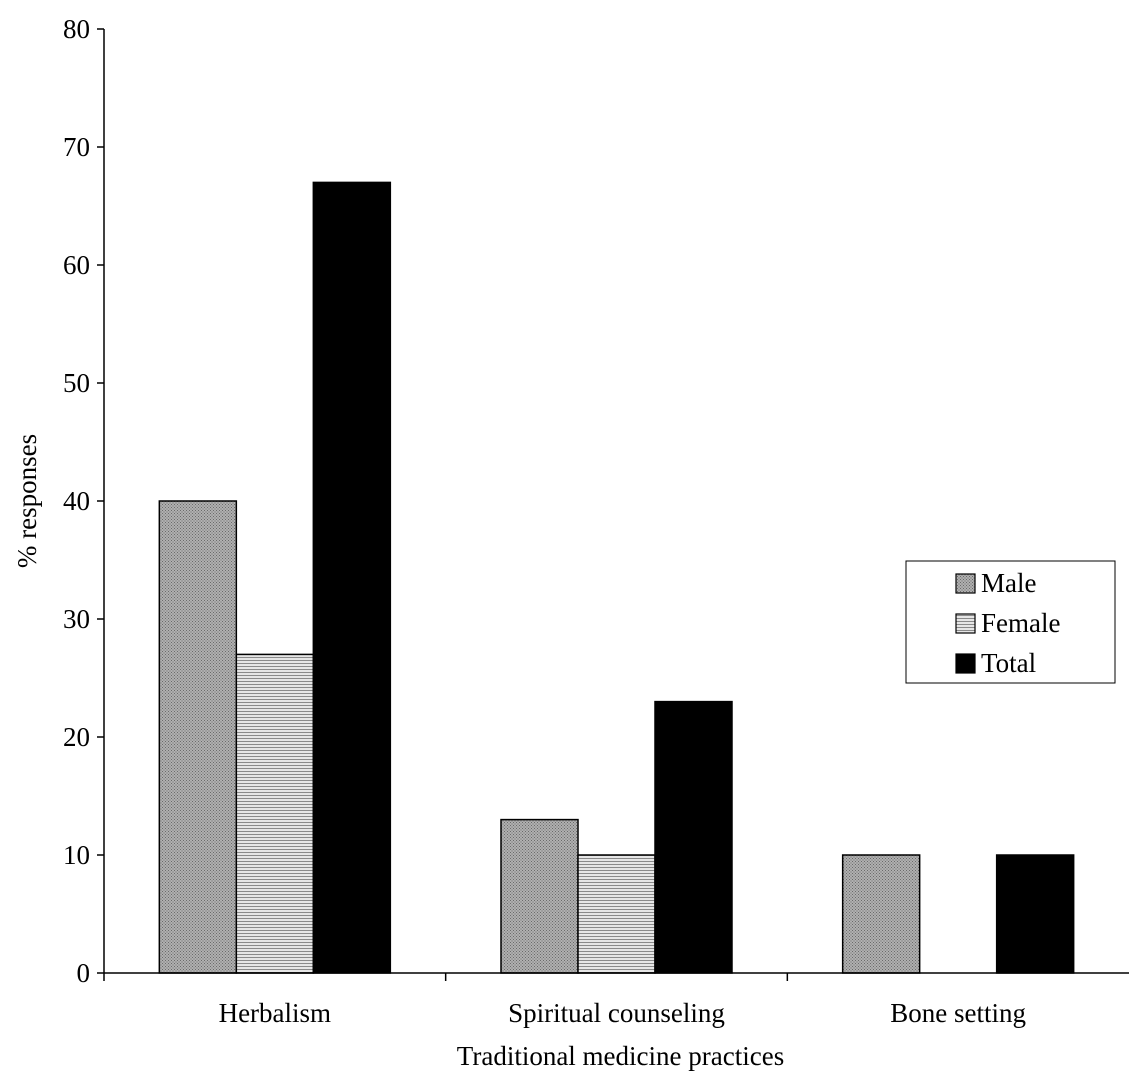  I want to click on legend-label-male: Male, so click(1008, 583).